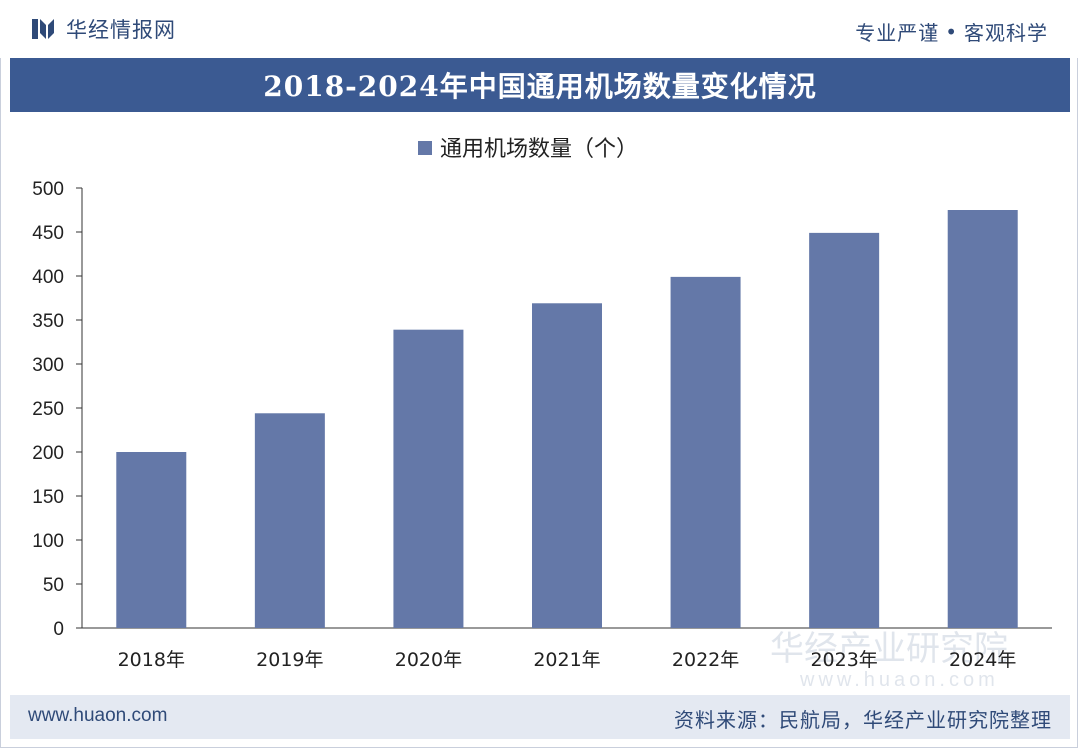 The width and height of the screenshot is (1080, 750). What do you see at coordinates (428, 478) in the screenshot?
I see `bar-2020年` at bounding box center [428, 478].